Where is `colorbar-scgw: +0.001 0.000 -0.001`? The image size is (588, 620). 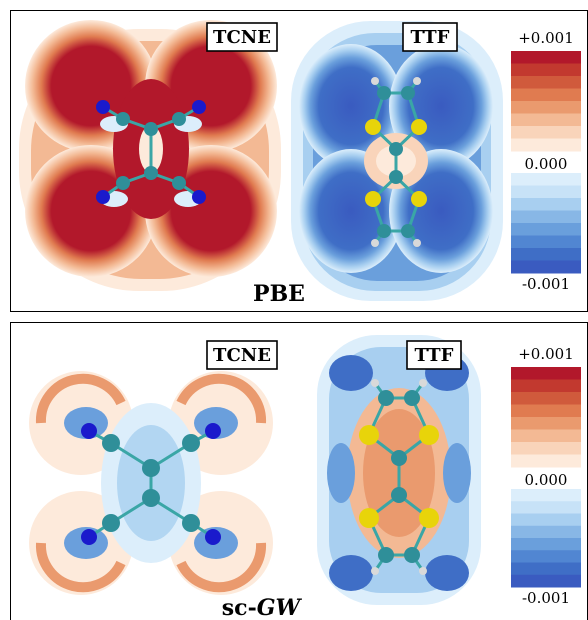
colorbar-scgw: +0.001 0.000 -0.001 is located at coordinates (546, 476).